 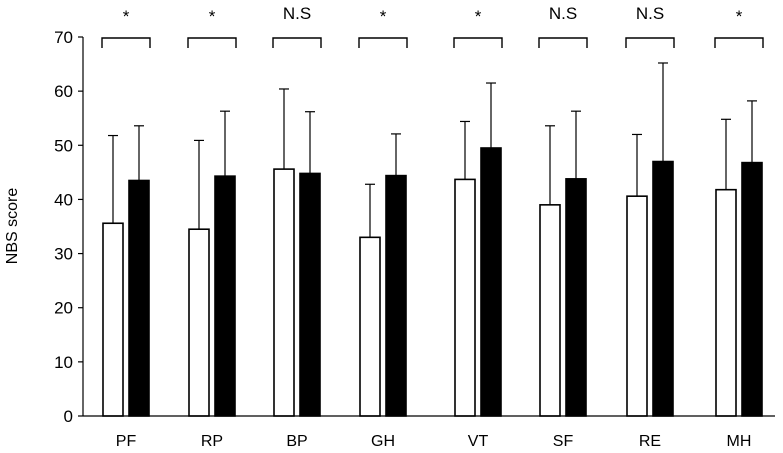 What do you see at coordinates (739, 441) in the screenshot?
I see `x-category-label: MH` at bounding box center [739, 441].